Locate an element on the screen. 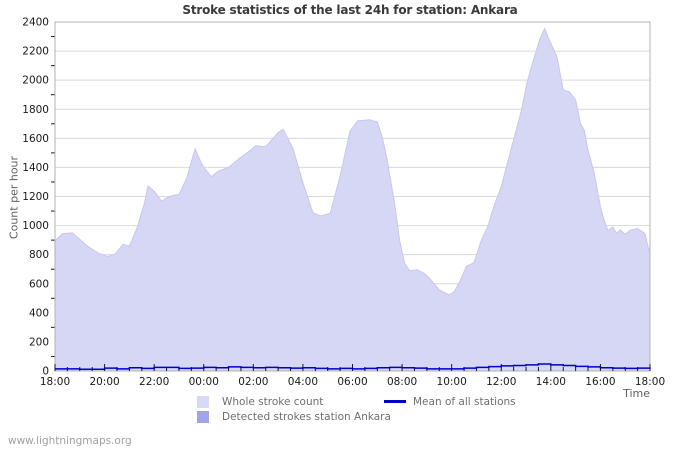  legend-swatch-detected-strokes is located at coordinates (203, 417).